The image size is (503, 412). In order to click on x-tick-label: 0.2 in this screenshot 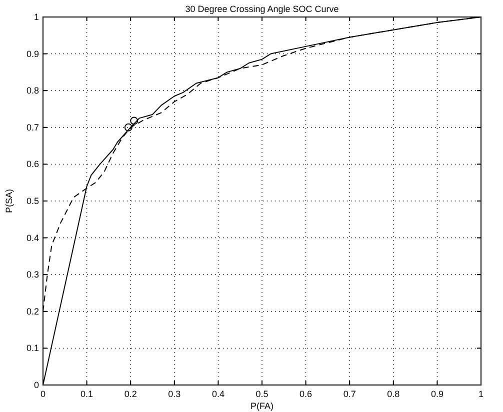, I will do `click(130, 394)`.